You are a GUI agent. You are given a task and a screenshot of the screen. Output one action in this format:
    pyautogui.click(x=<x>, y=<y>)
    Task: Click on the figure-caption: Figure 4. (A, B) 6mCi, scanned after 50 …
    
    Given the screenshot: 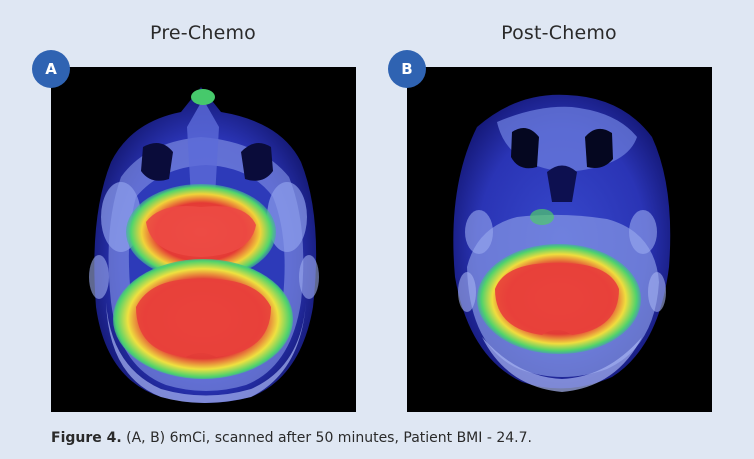 What is the action you would take?
    pyautogui.click(x=291, y=438)
    